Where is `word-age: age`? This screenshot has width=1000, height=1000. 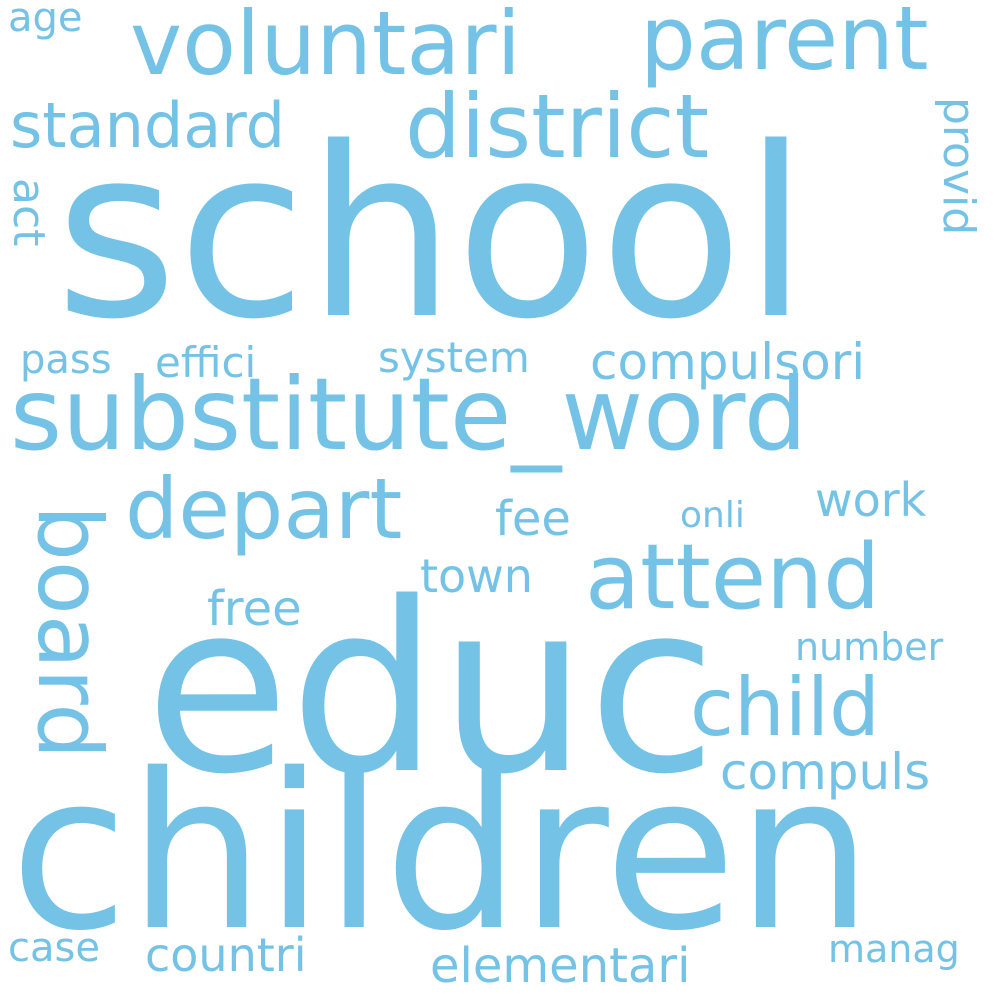
word-age: age is located at coordinates (45, 20).